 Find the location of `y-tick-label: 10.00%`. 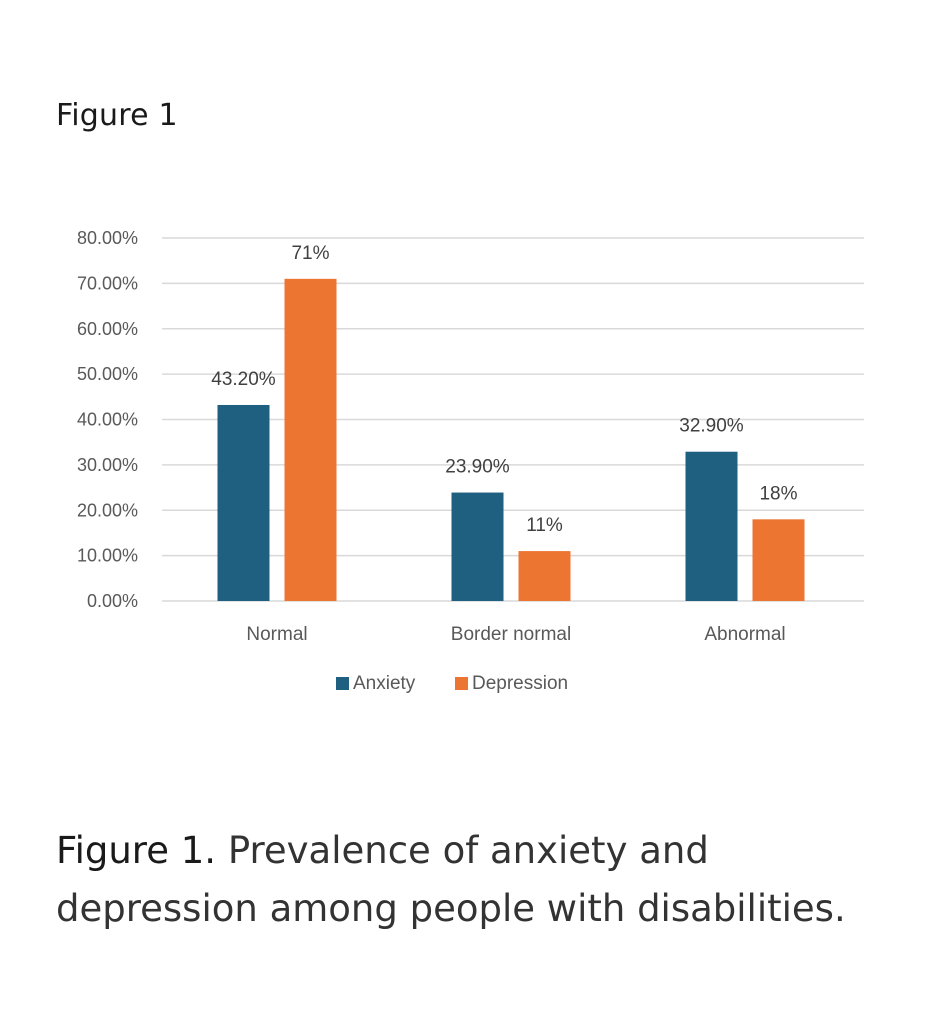

y-tick-label: 10.00% is located at coordinates (107, 556).